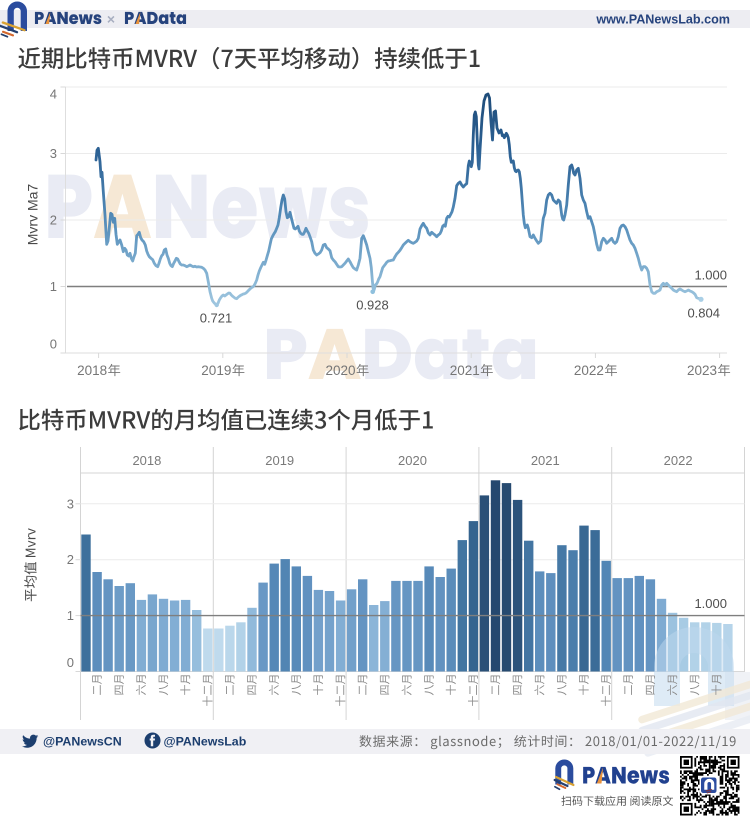  What do you see at coordinates (53, 94) in the screenshot?
I see `svg-text: 4` at bounding box center [53, 94].